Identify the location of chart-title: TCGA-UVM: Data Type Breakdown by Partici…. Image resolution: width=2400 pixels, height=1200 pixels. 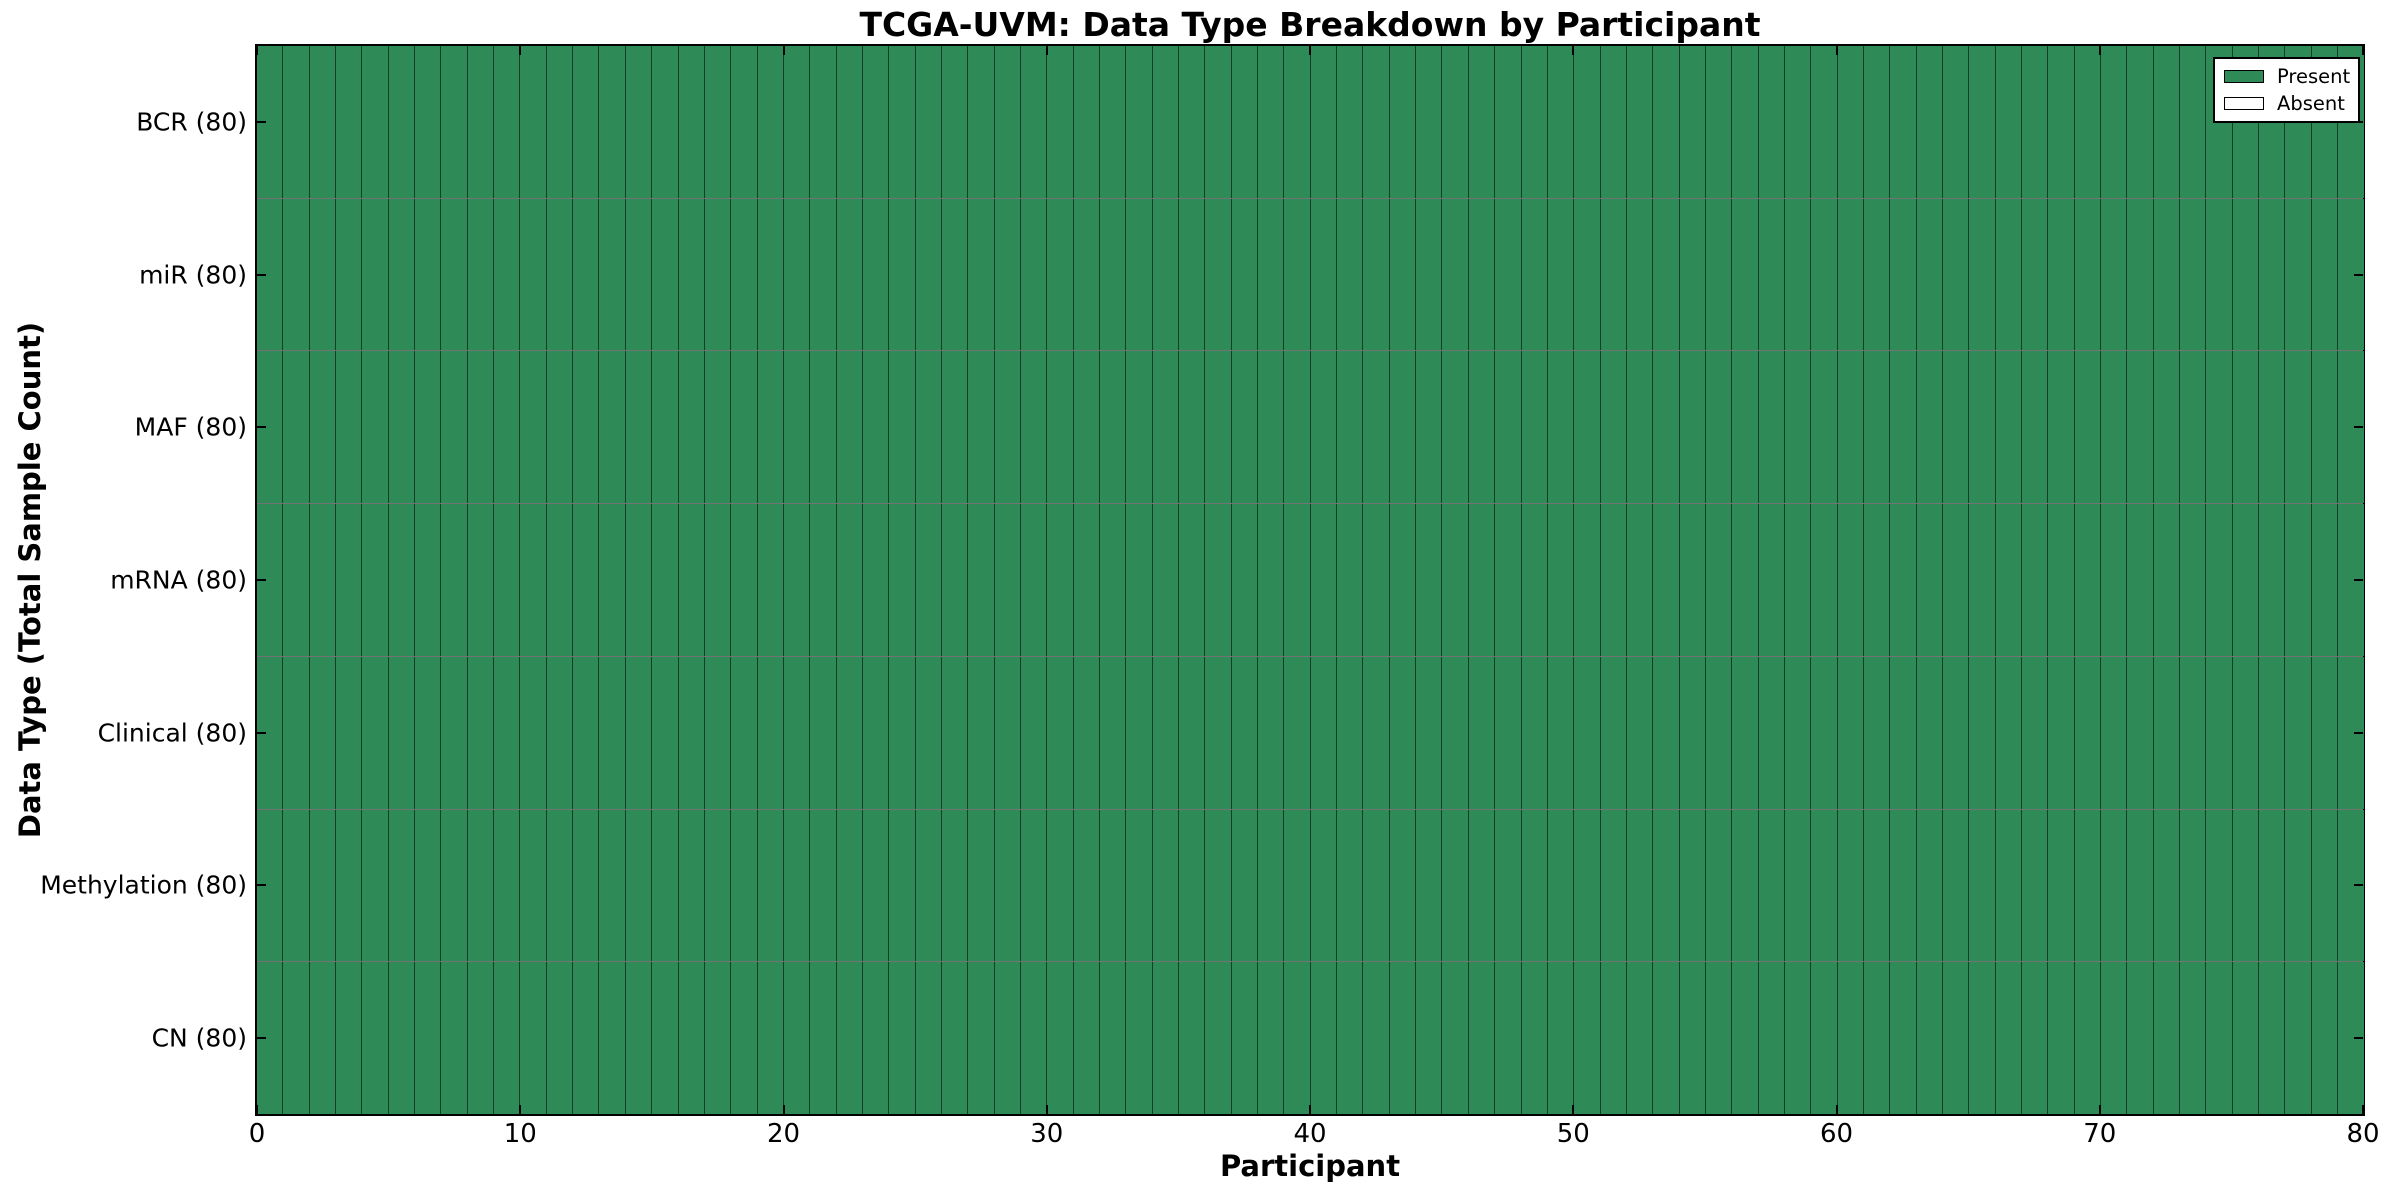
(1310, 24).